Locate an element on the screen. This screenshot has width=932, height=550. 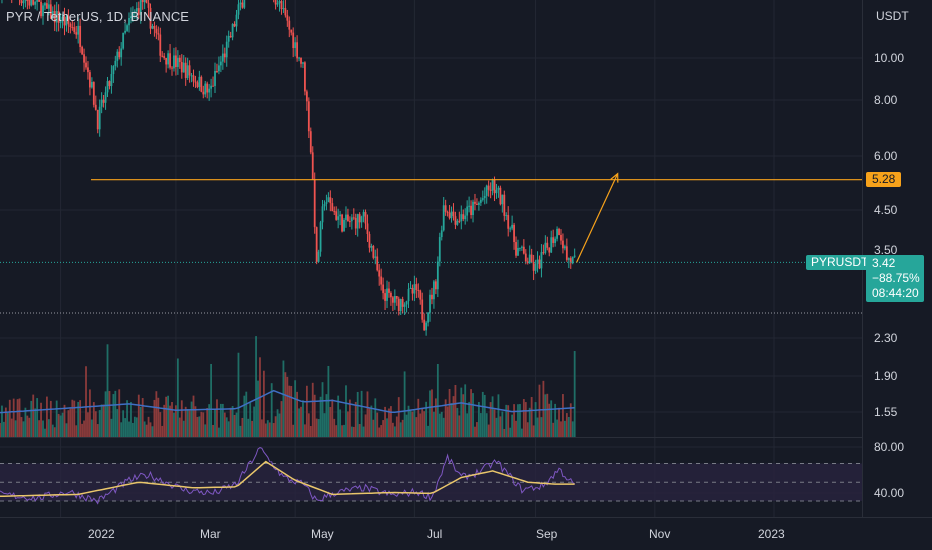
time-label: Jul is located at coordinates (435, 534).